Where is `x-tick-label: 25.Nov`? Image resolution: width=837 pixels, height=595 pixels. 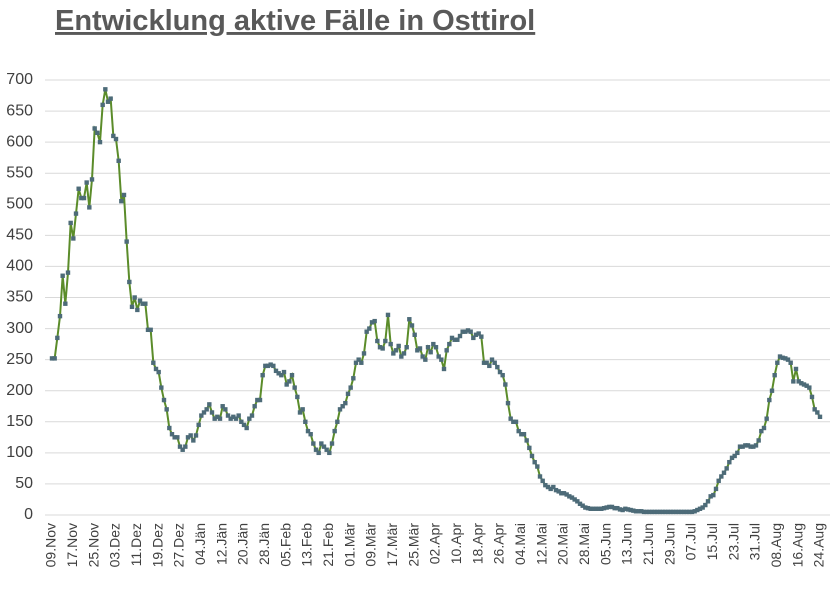 x-tick-label: 25.Nov is located at coordinates (93, 545).